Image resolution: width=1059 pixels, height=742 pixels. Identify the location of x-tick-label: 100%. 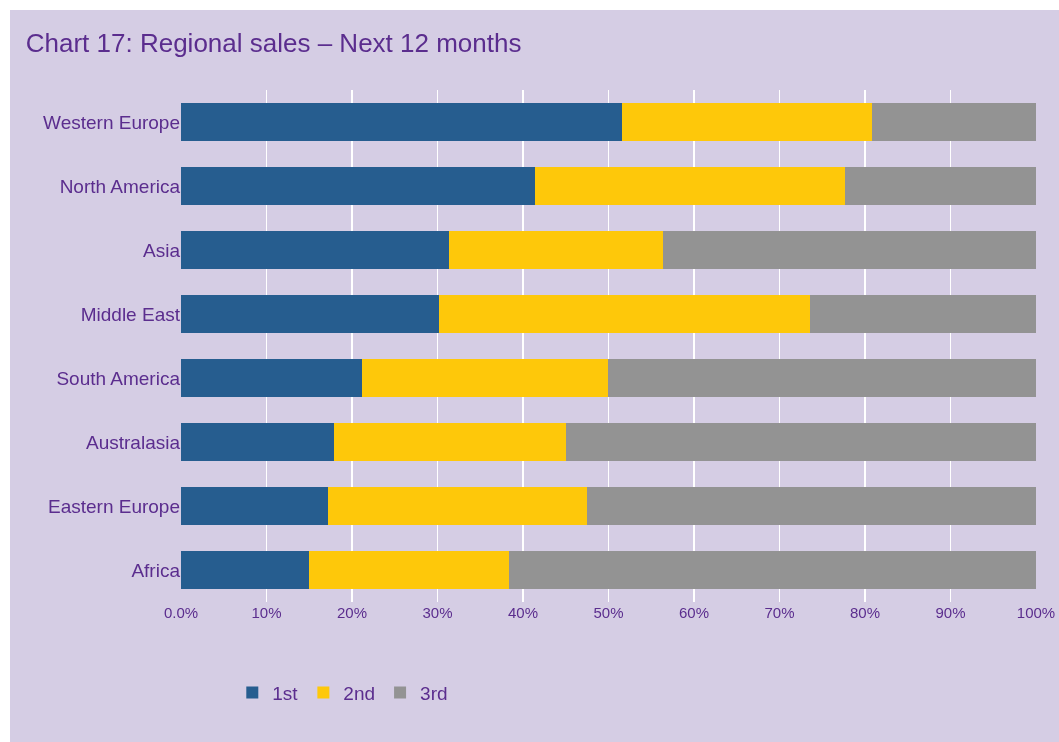
(1036, 612).